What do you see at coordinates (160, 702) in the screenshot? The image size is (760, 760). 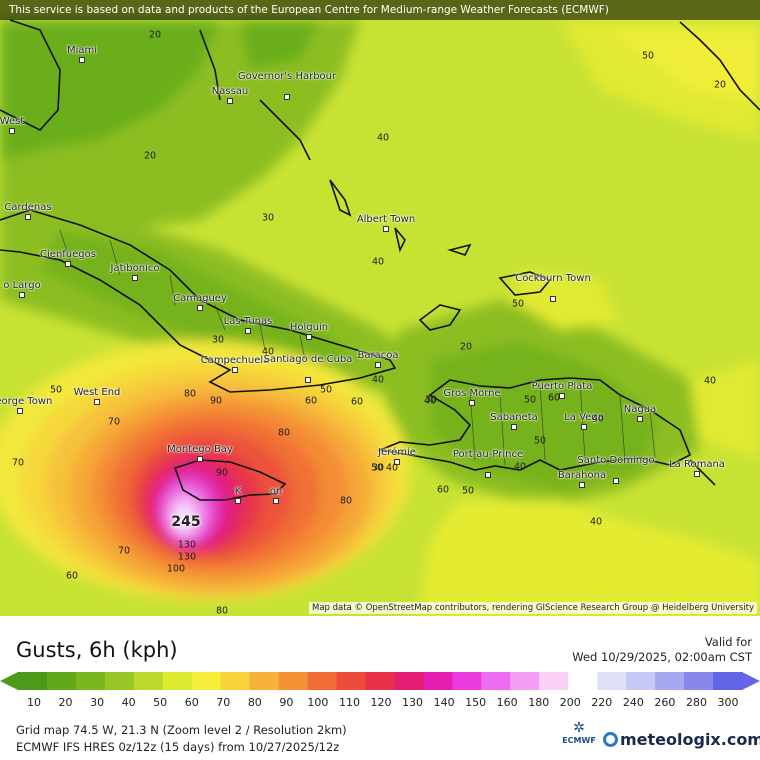 I see `colorbar-tick-label: 50` at bounding box center [160, 702].